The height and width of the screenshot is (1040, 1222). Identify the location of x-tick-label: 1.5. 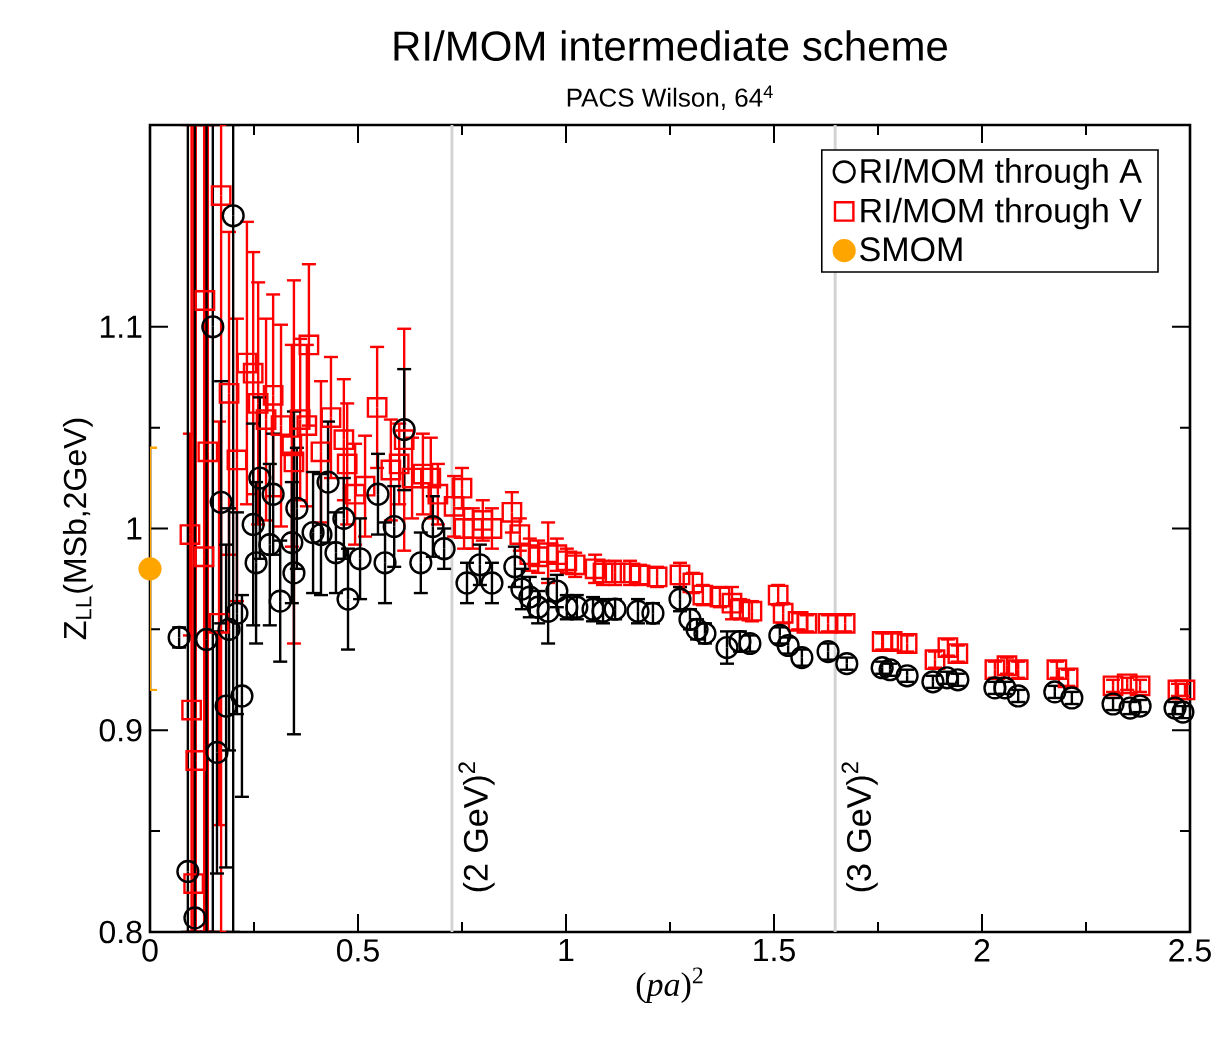
(774, 950).